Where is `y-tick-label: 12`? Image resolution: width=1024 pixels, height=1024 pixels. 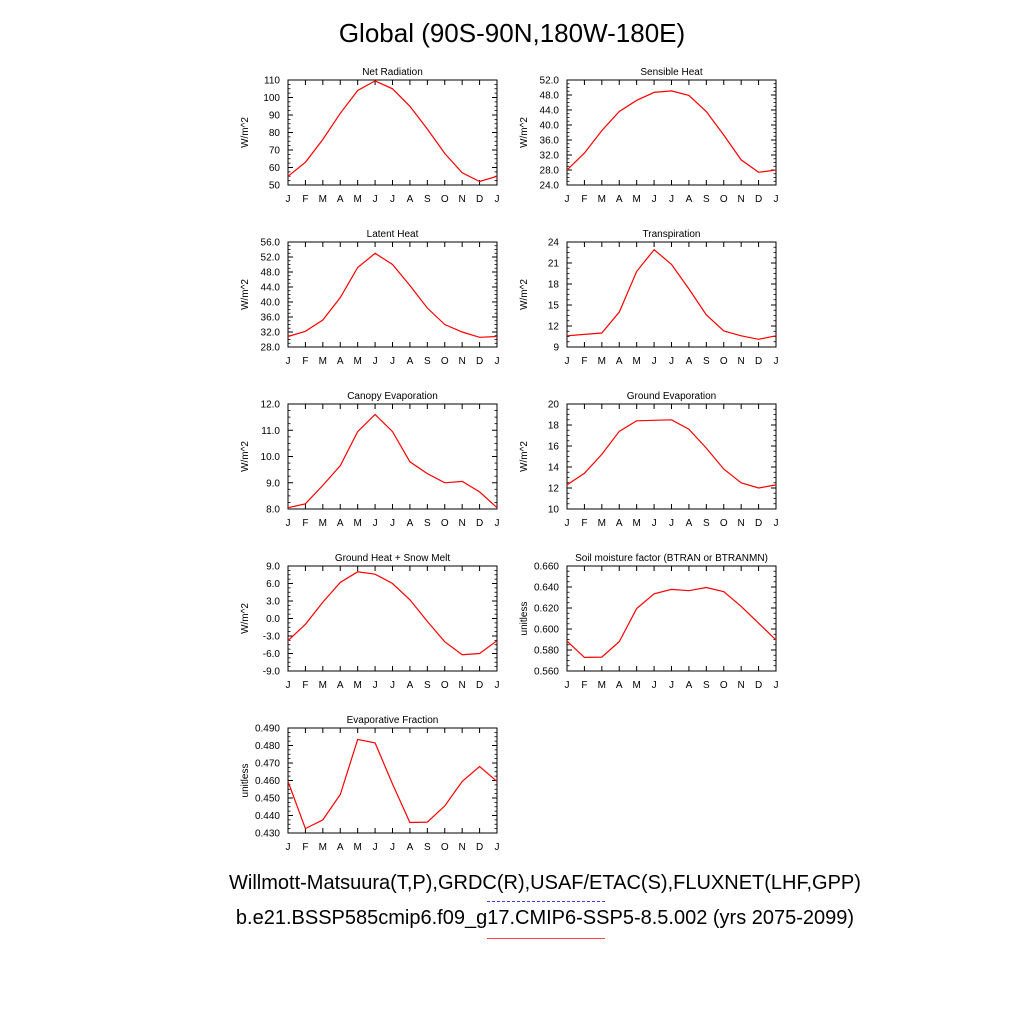
y-tick-label: 12 is located at coordinates (554, 489).